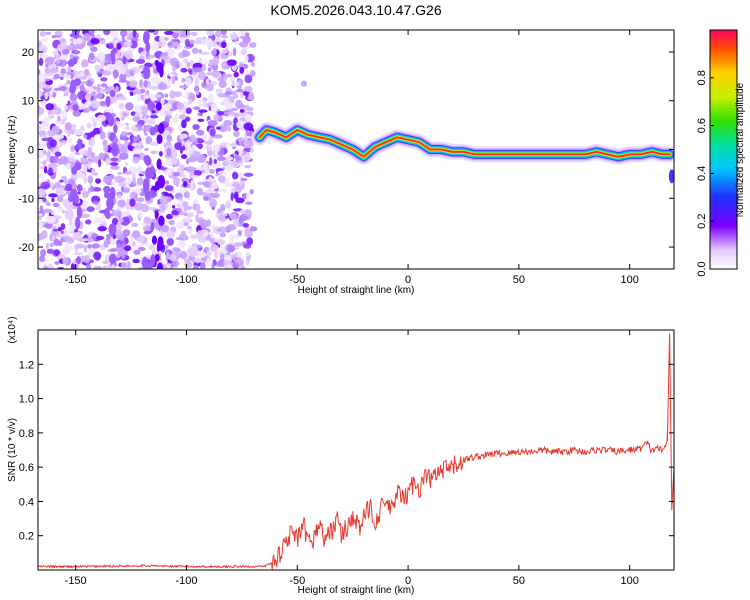 Image resolution: width=750 pixels, height=600 pixels. Describe the element at coordinates (356, 290) in the screenshot. I see `spectrogram-x-axis-label: Height of straight line (km)` at that location.